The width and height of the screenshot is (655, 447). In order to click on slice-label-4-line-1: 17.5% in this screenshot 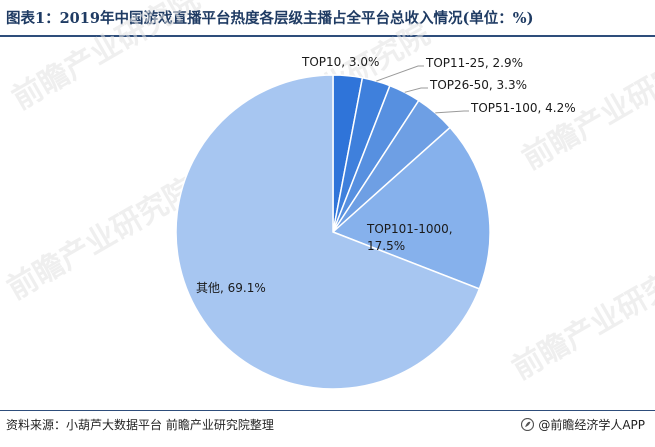, I will do `click(386, 246)`.